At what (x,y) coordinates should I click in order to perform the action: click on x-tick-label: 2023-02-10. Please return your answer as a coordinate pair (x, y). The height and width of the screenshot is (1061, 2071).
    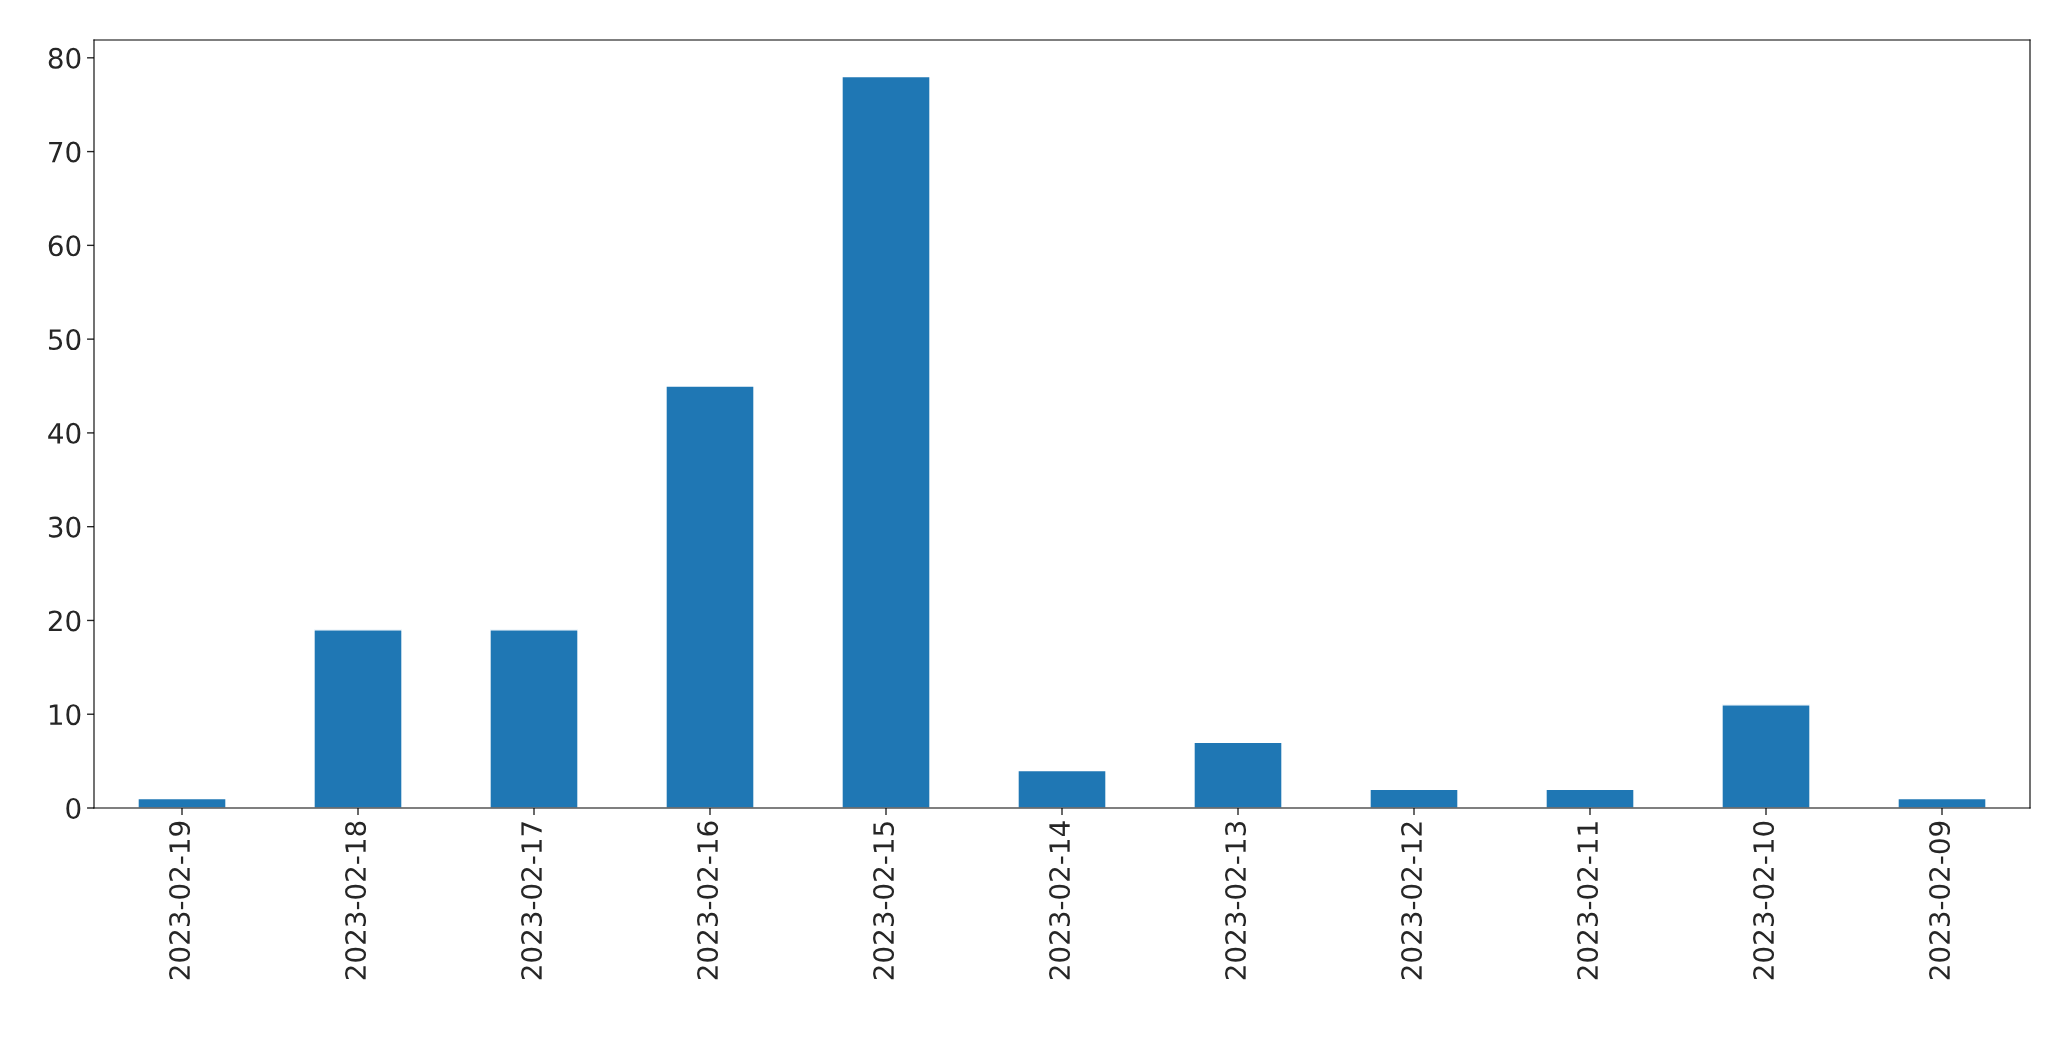
    Looking at the image, I should click on (1764, 900).